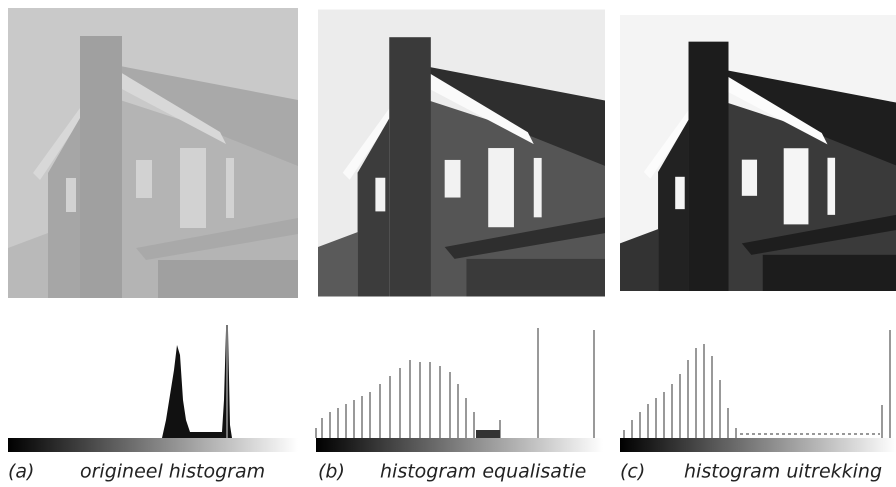 This screenshot has height=487, width=896. Describe the element at coordinates (483, 472) in the screenshot. I see `panel-caption: histogram equalisatie` at that location.